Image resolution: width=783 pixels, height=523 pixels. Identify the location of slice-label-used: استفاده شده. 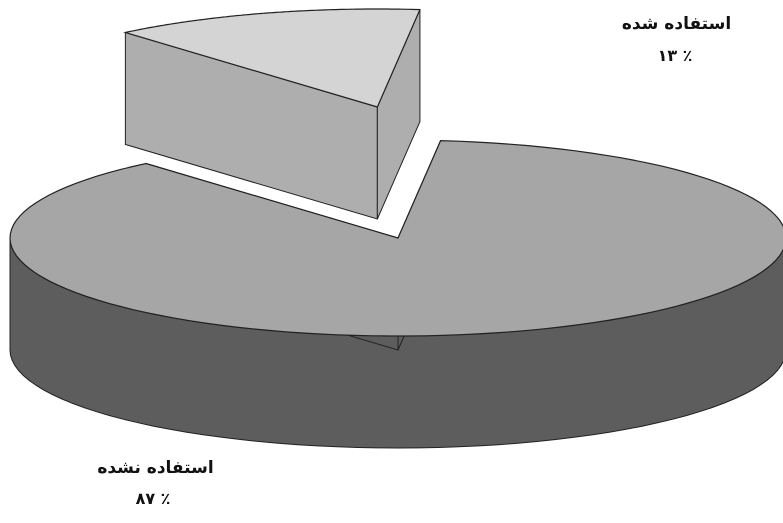
(676, 24).